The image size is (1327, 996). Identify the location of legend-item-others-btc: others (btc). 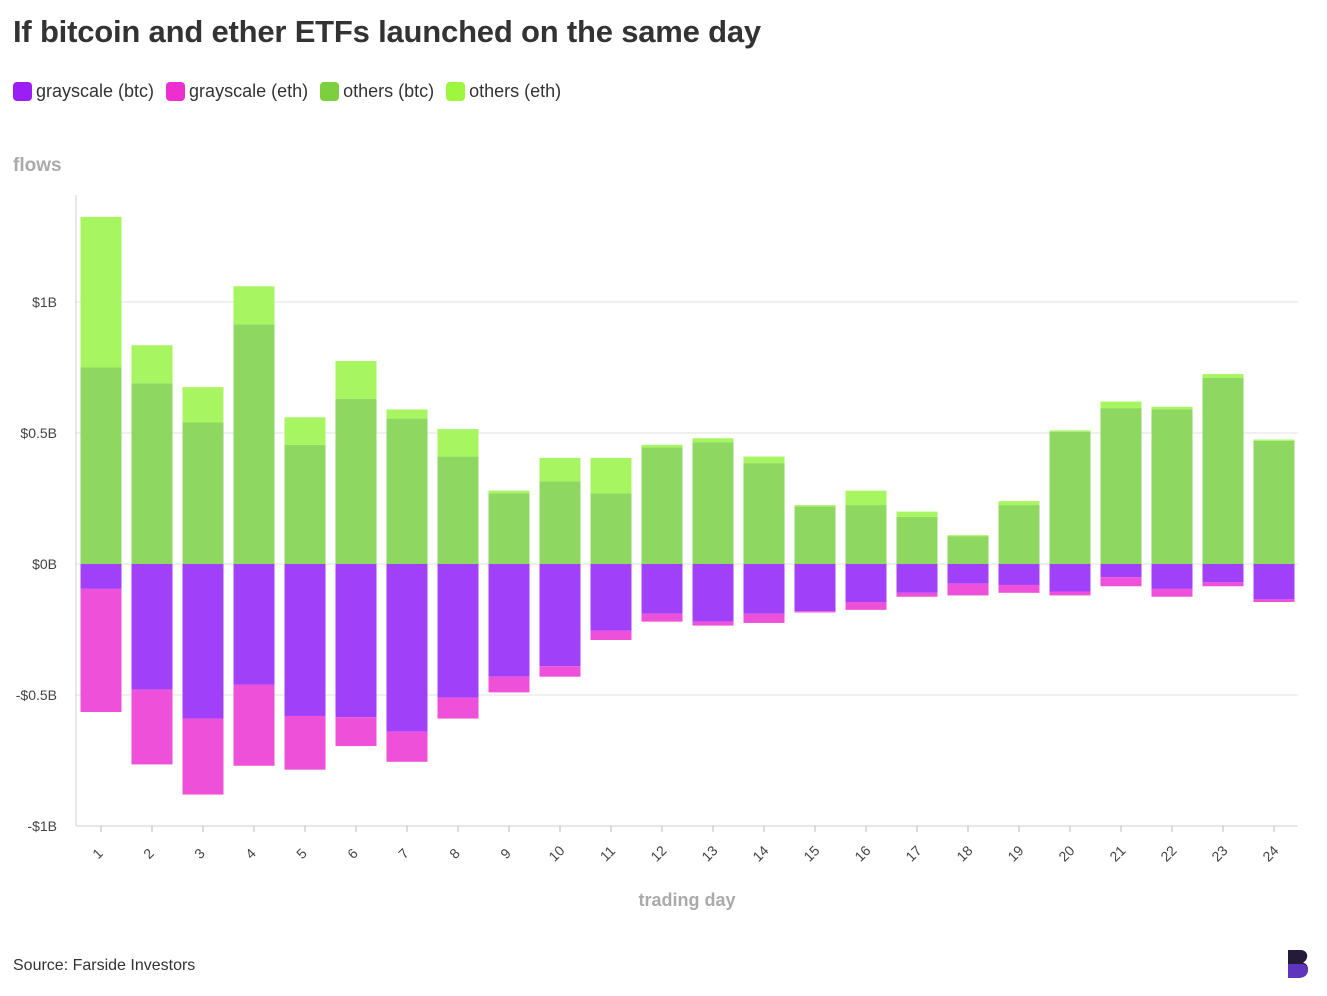
(377, 91).